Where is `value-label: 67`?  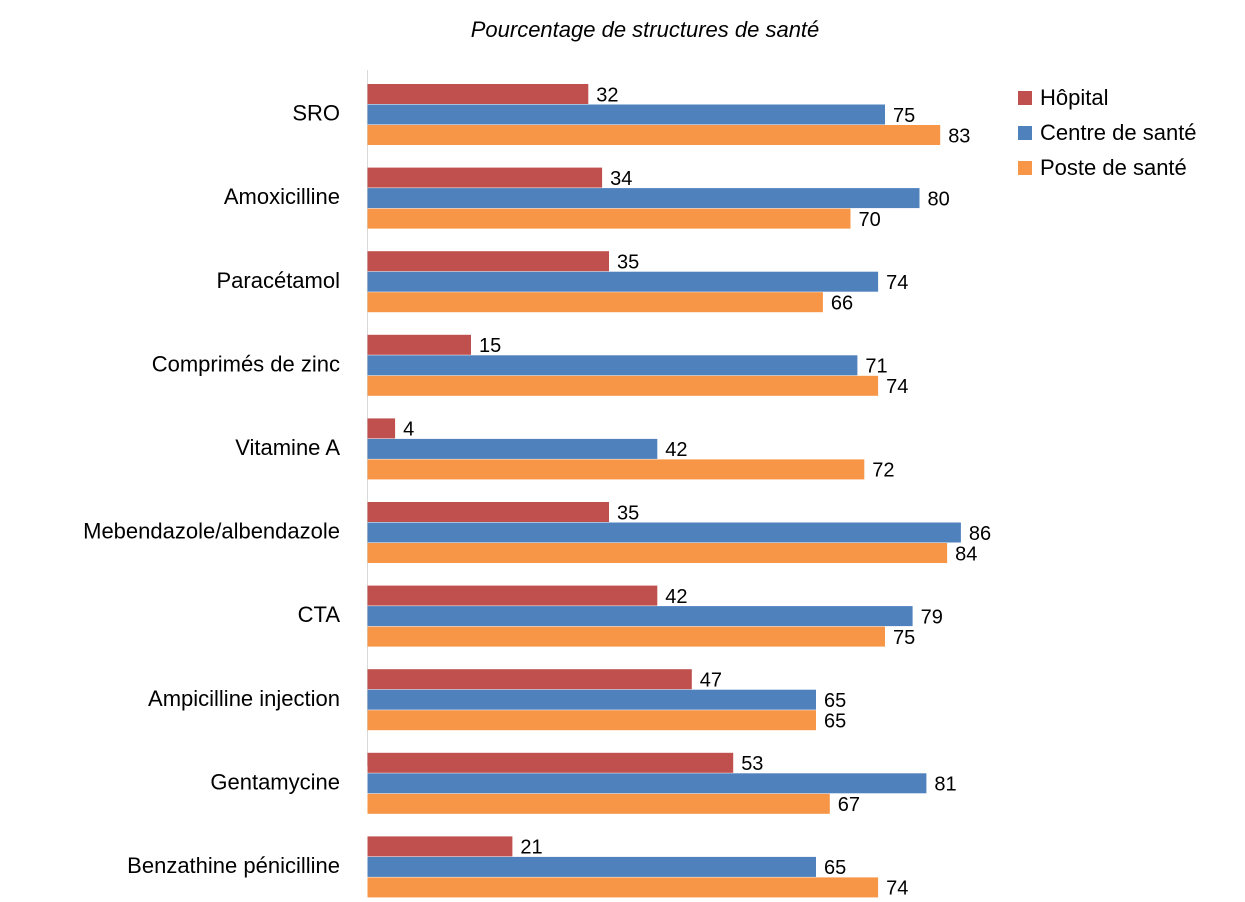 value-label: 67 is located at coordinates (849, 805).